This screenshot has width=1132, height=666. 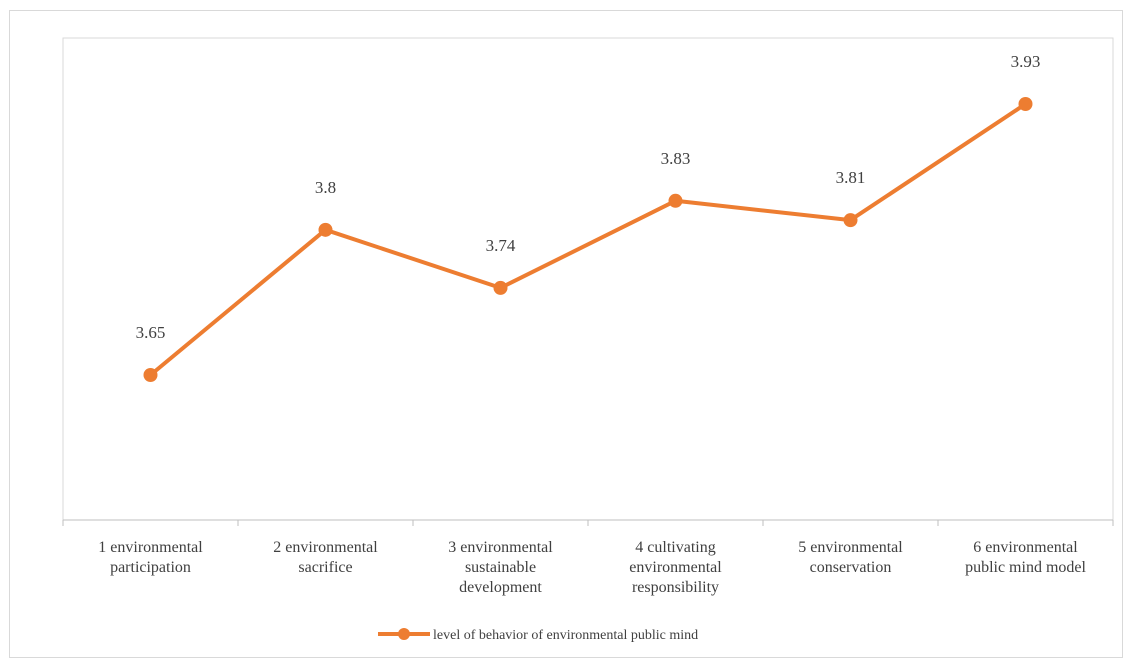 What do you see at coordinates (325, 187) in the screenshot?
I see `data-label: 3.8` at bounding box center [325, 187].